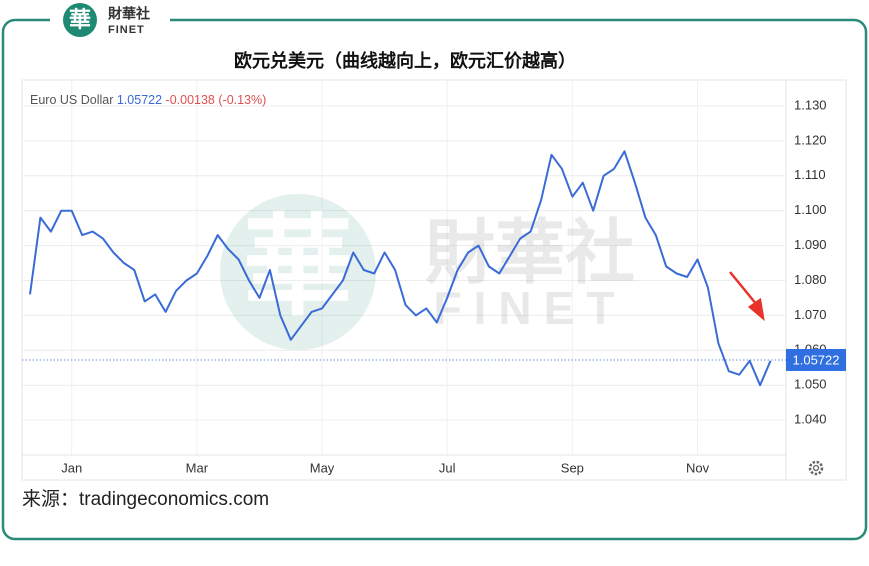 The width and height of the screenshot is (869, 566). What do you see at coordinates (530, 308) in the screenshot?
I see `watermark-latin: FINET` at bounding box center [530, 308].